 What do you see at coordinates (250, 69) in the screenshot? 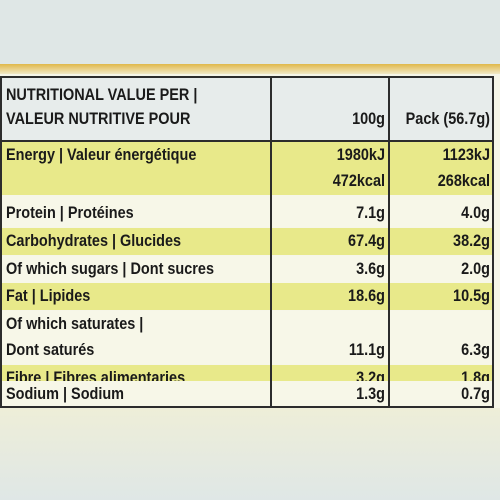
I see `package-edge` at bounding box center [250, 69].